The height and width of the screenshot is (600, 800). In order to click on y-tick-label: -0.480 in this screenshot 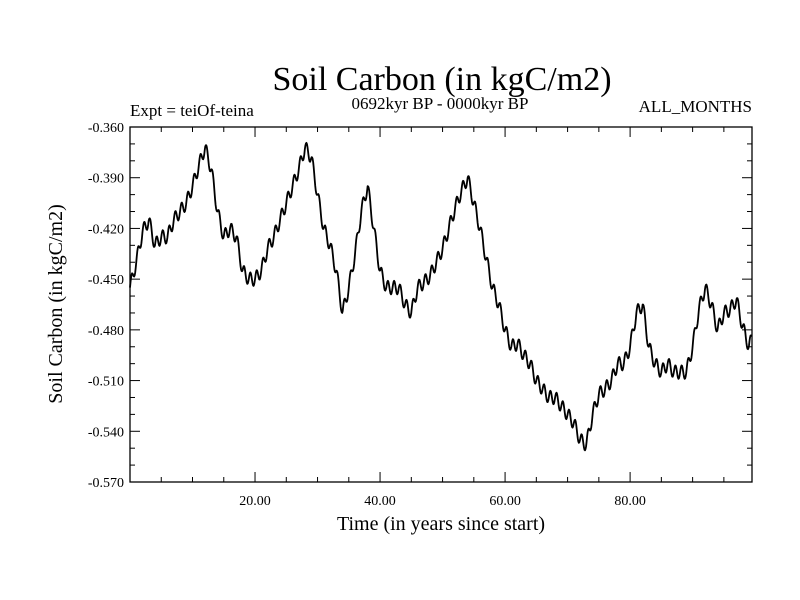, I will do `click(106, 331)`.